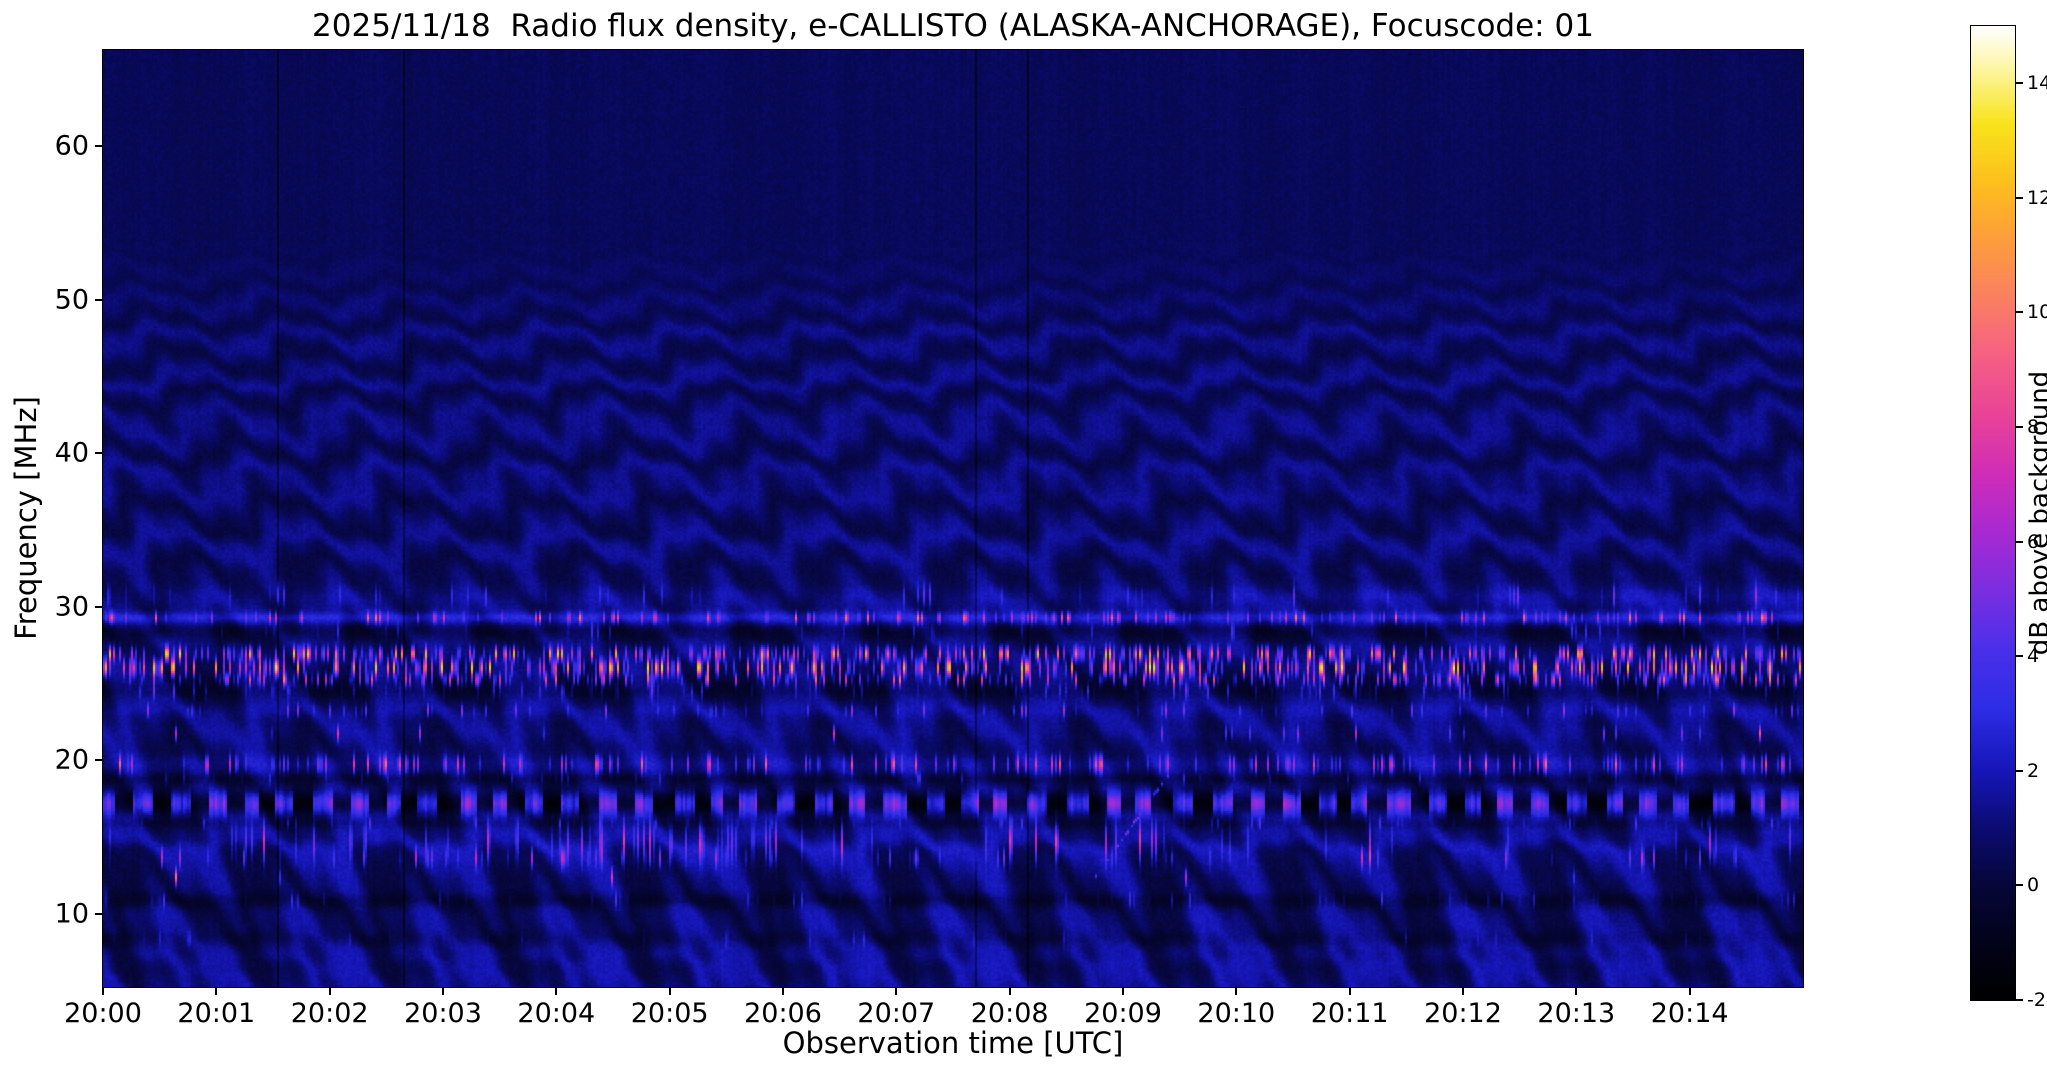 This screenshot has width=2047, height=1067. What do you see at coordinates (71, 453) in the screenshot?
I see `y-tick-label: 40` at bounding box center [71, 453].